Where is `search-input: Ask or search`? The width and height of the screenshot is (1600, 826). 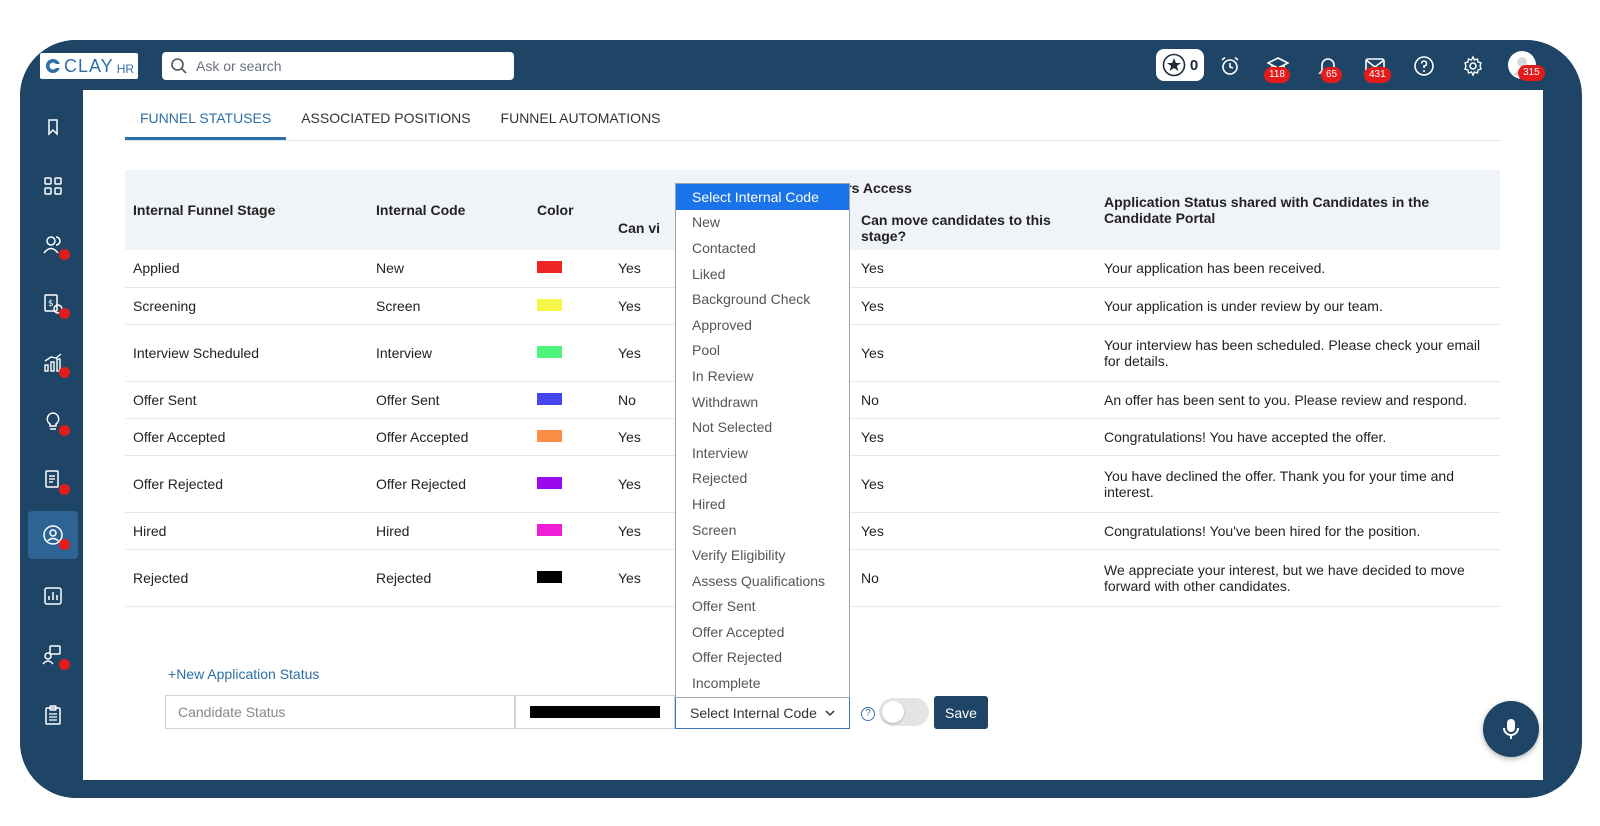 search-input: Ask or search is located at coordinates (239, 66).